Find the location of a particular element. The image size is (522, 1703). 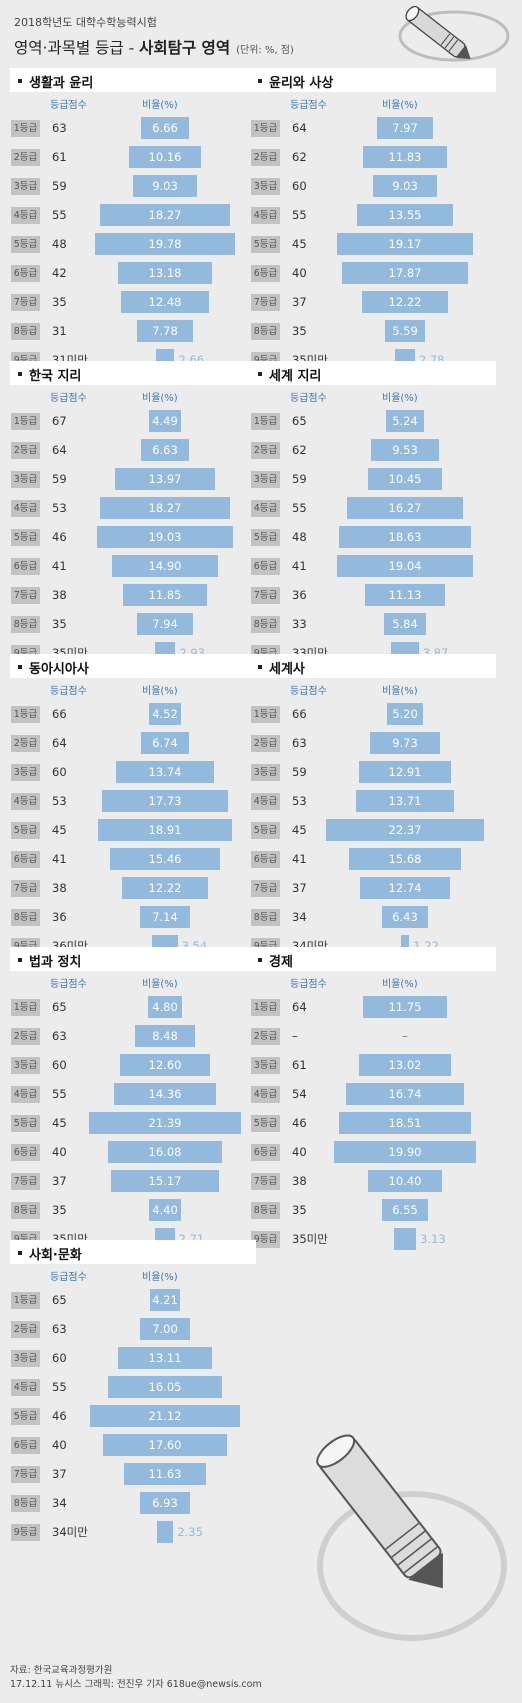

grade-row: 7등급 36 11.13 is located at coordinates (373, 595).